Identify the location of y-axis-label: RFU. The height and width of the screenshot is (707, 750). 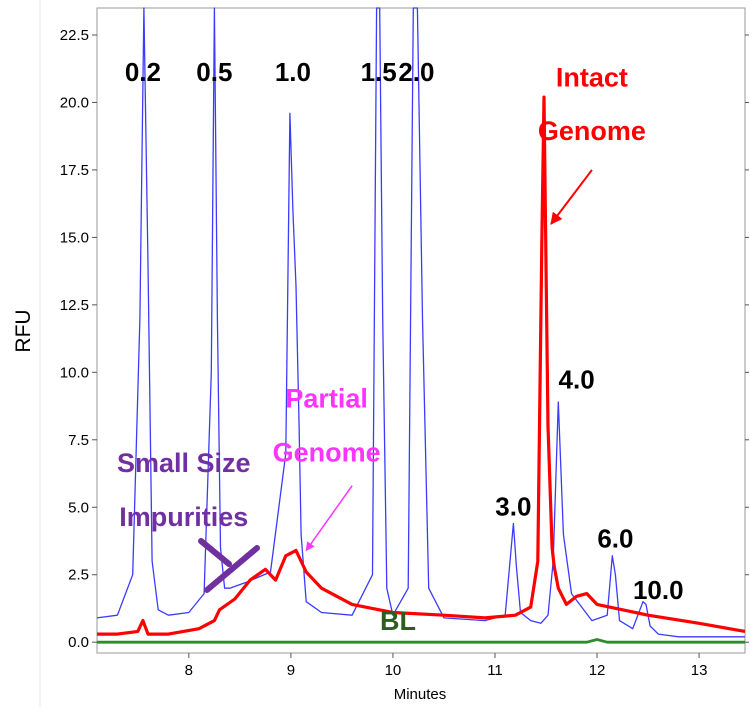
(23, 330).